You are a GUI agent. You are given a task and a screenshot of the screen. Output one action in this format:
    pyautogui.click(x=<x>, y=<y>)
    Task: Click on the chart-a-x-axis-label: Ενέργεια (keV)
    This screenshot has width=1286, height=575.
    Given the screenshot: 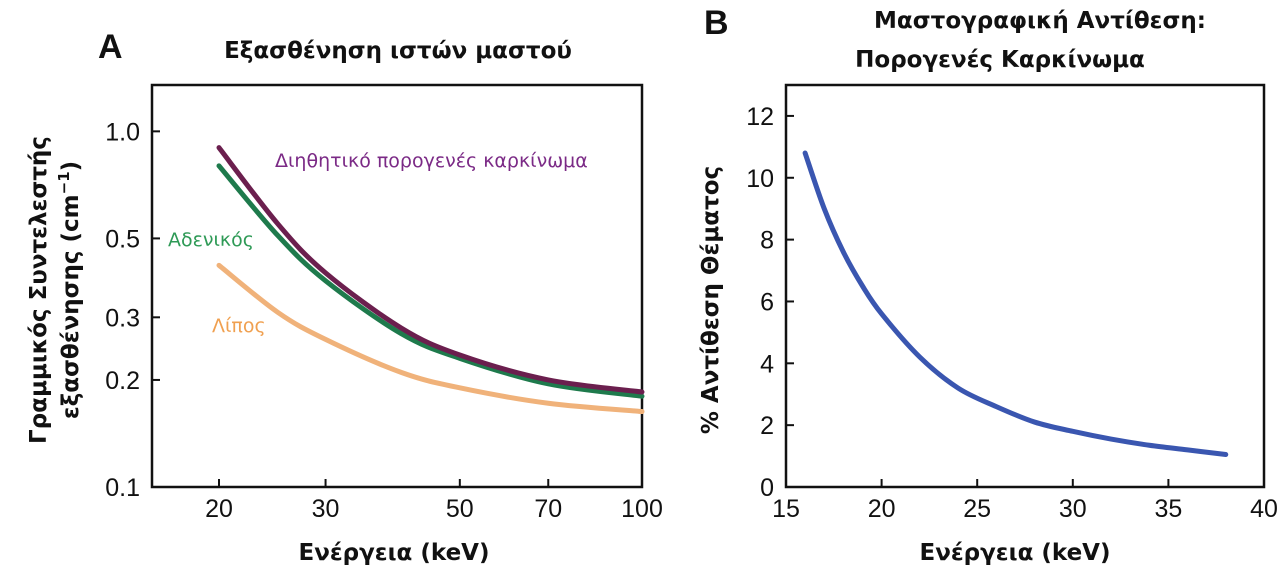 What is the action you would take?
    pyautogui.click(x=393, y=553)
    